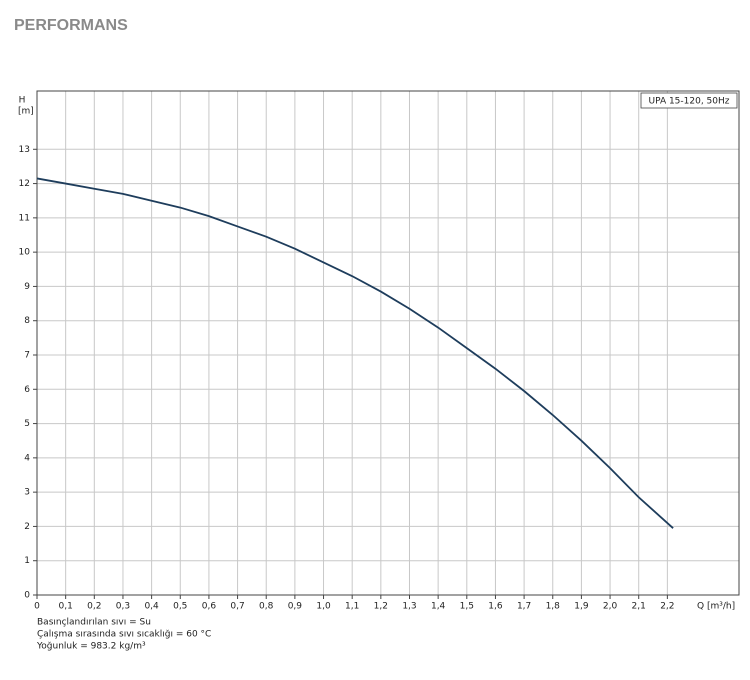 This screenshot has height=680, width=750. What do you see at coordinates (65, 607) in the screenshot?
I see `x-tick-label: 0,1` at bounding box center [65, 607].